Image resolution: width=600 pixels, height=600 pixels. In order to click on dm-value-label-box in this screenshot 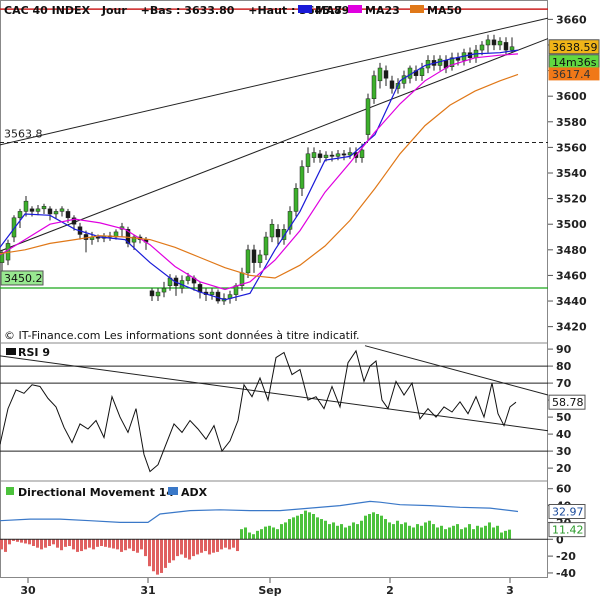, I will do `click(567, 530)`.